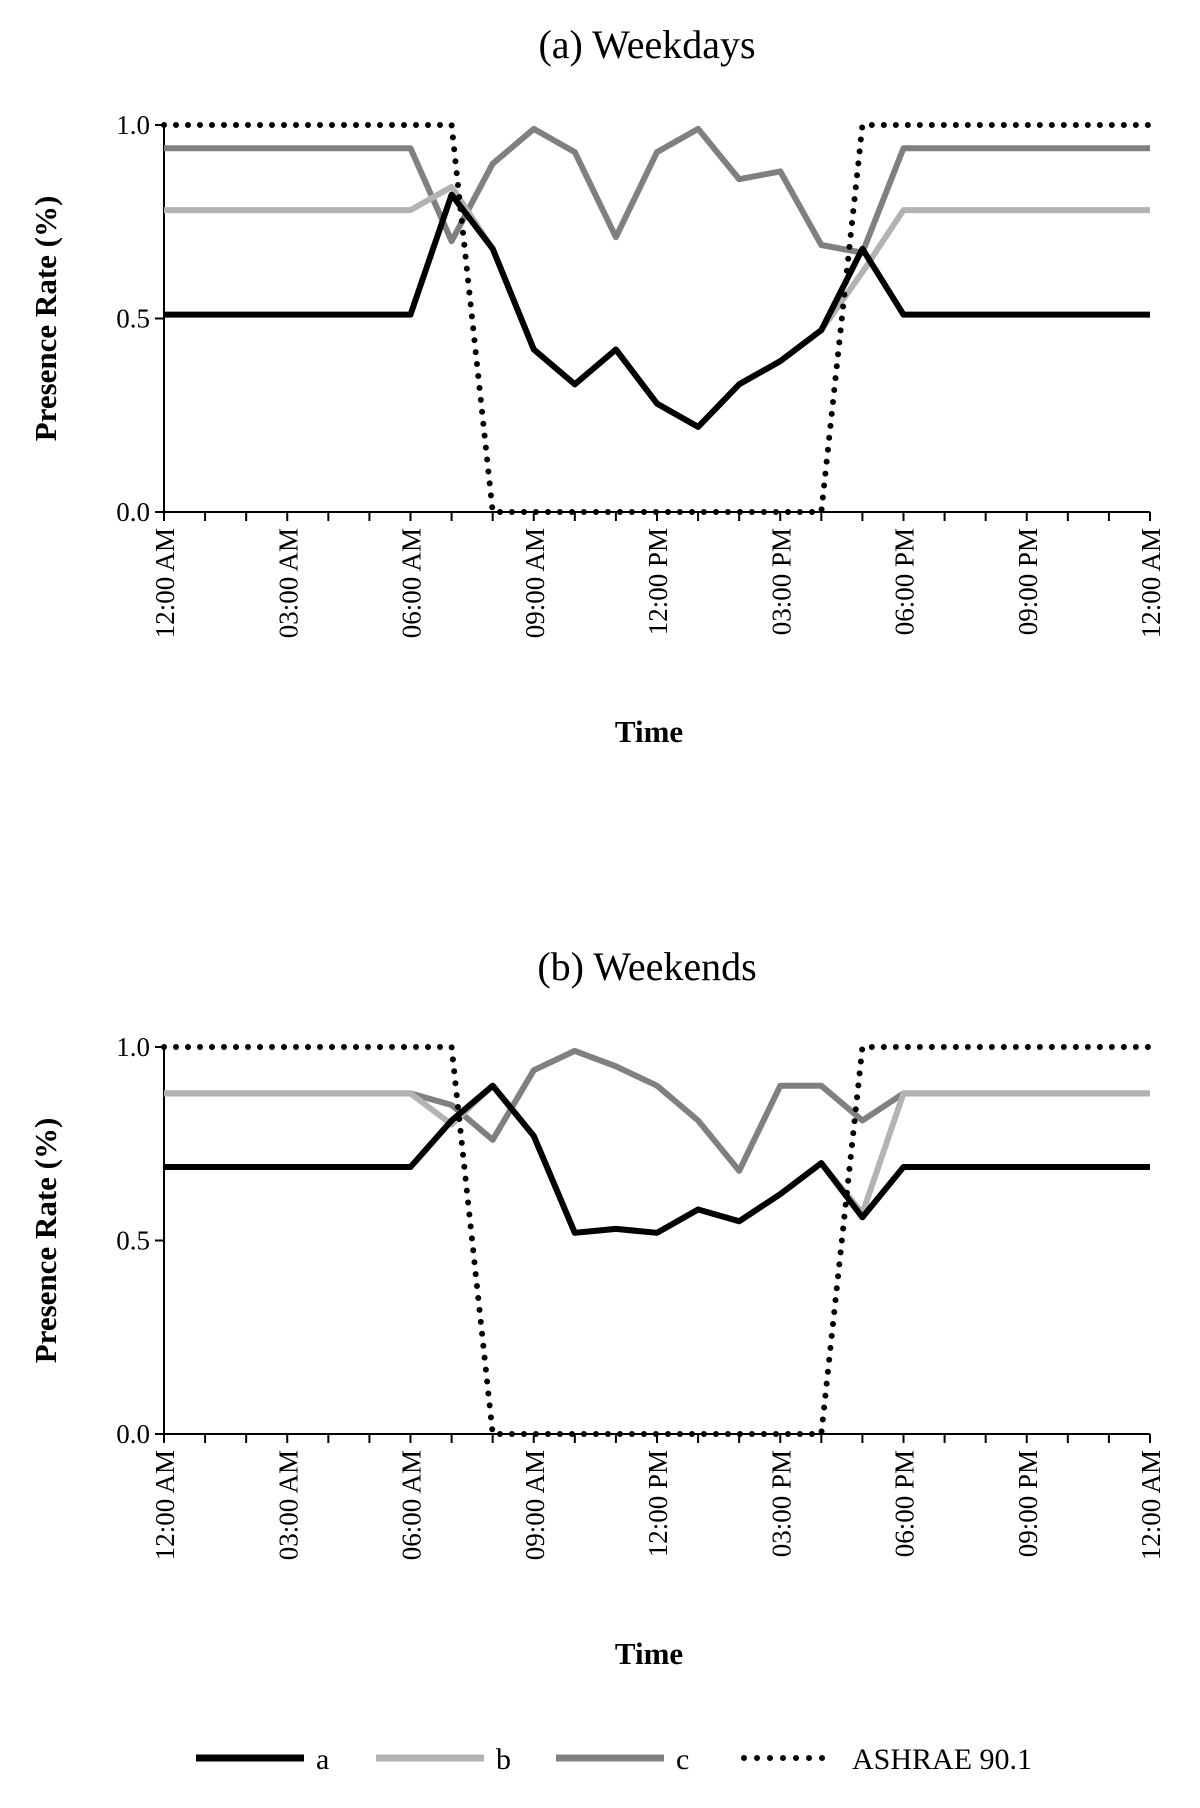 Image resolution: width=1200 pixels, height=1808 pixels. I want to click on legend-label: c, so click(682, 1759).